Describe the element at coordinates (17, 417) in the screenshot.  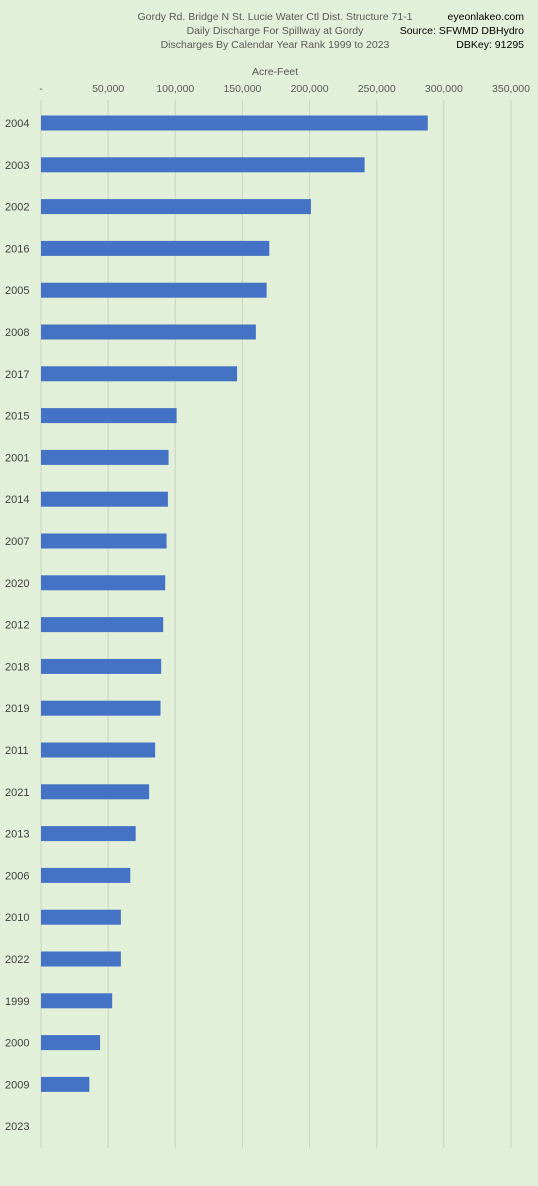
I see `category-label: 2015` at that location.